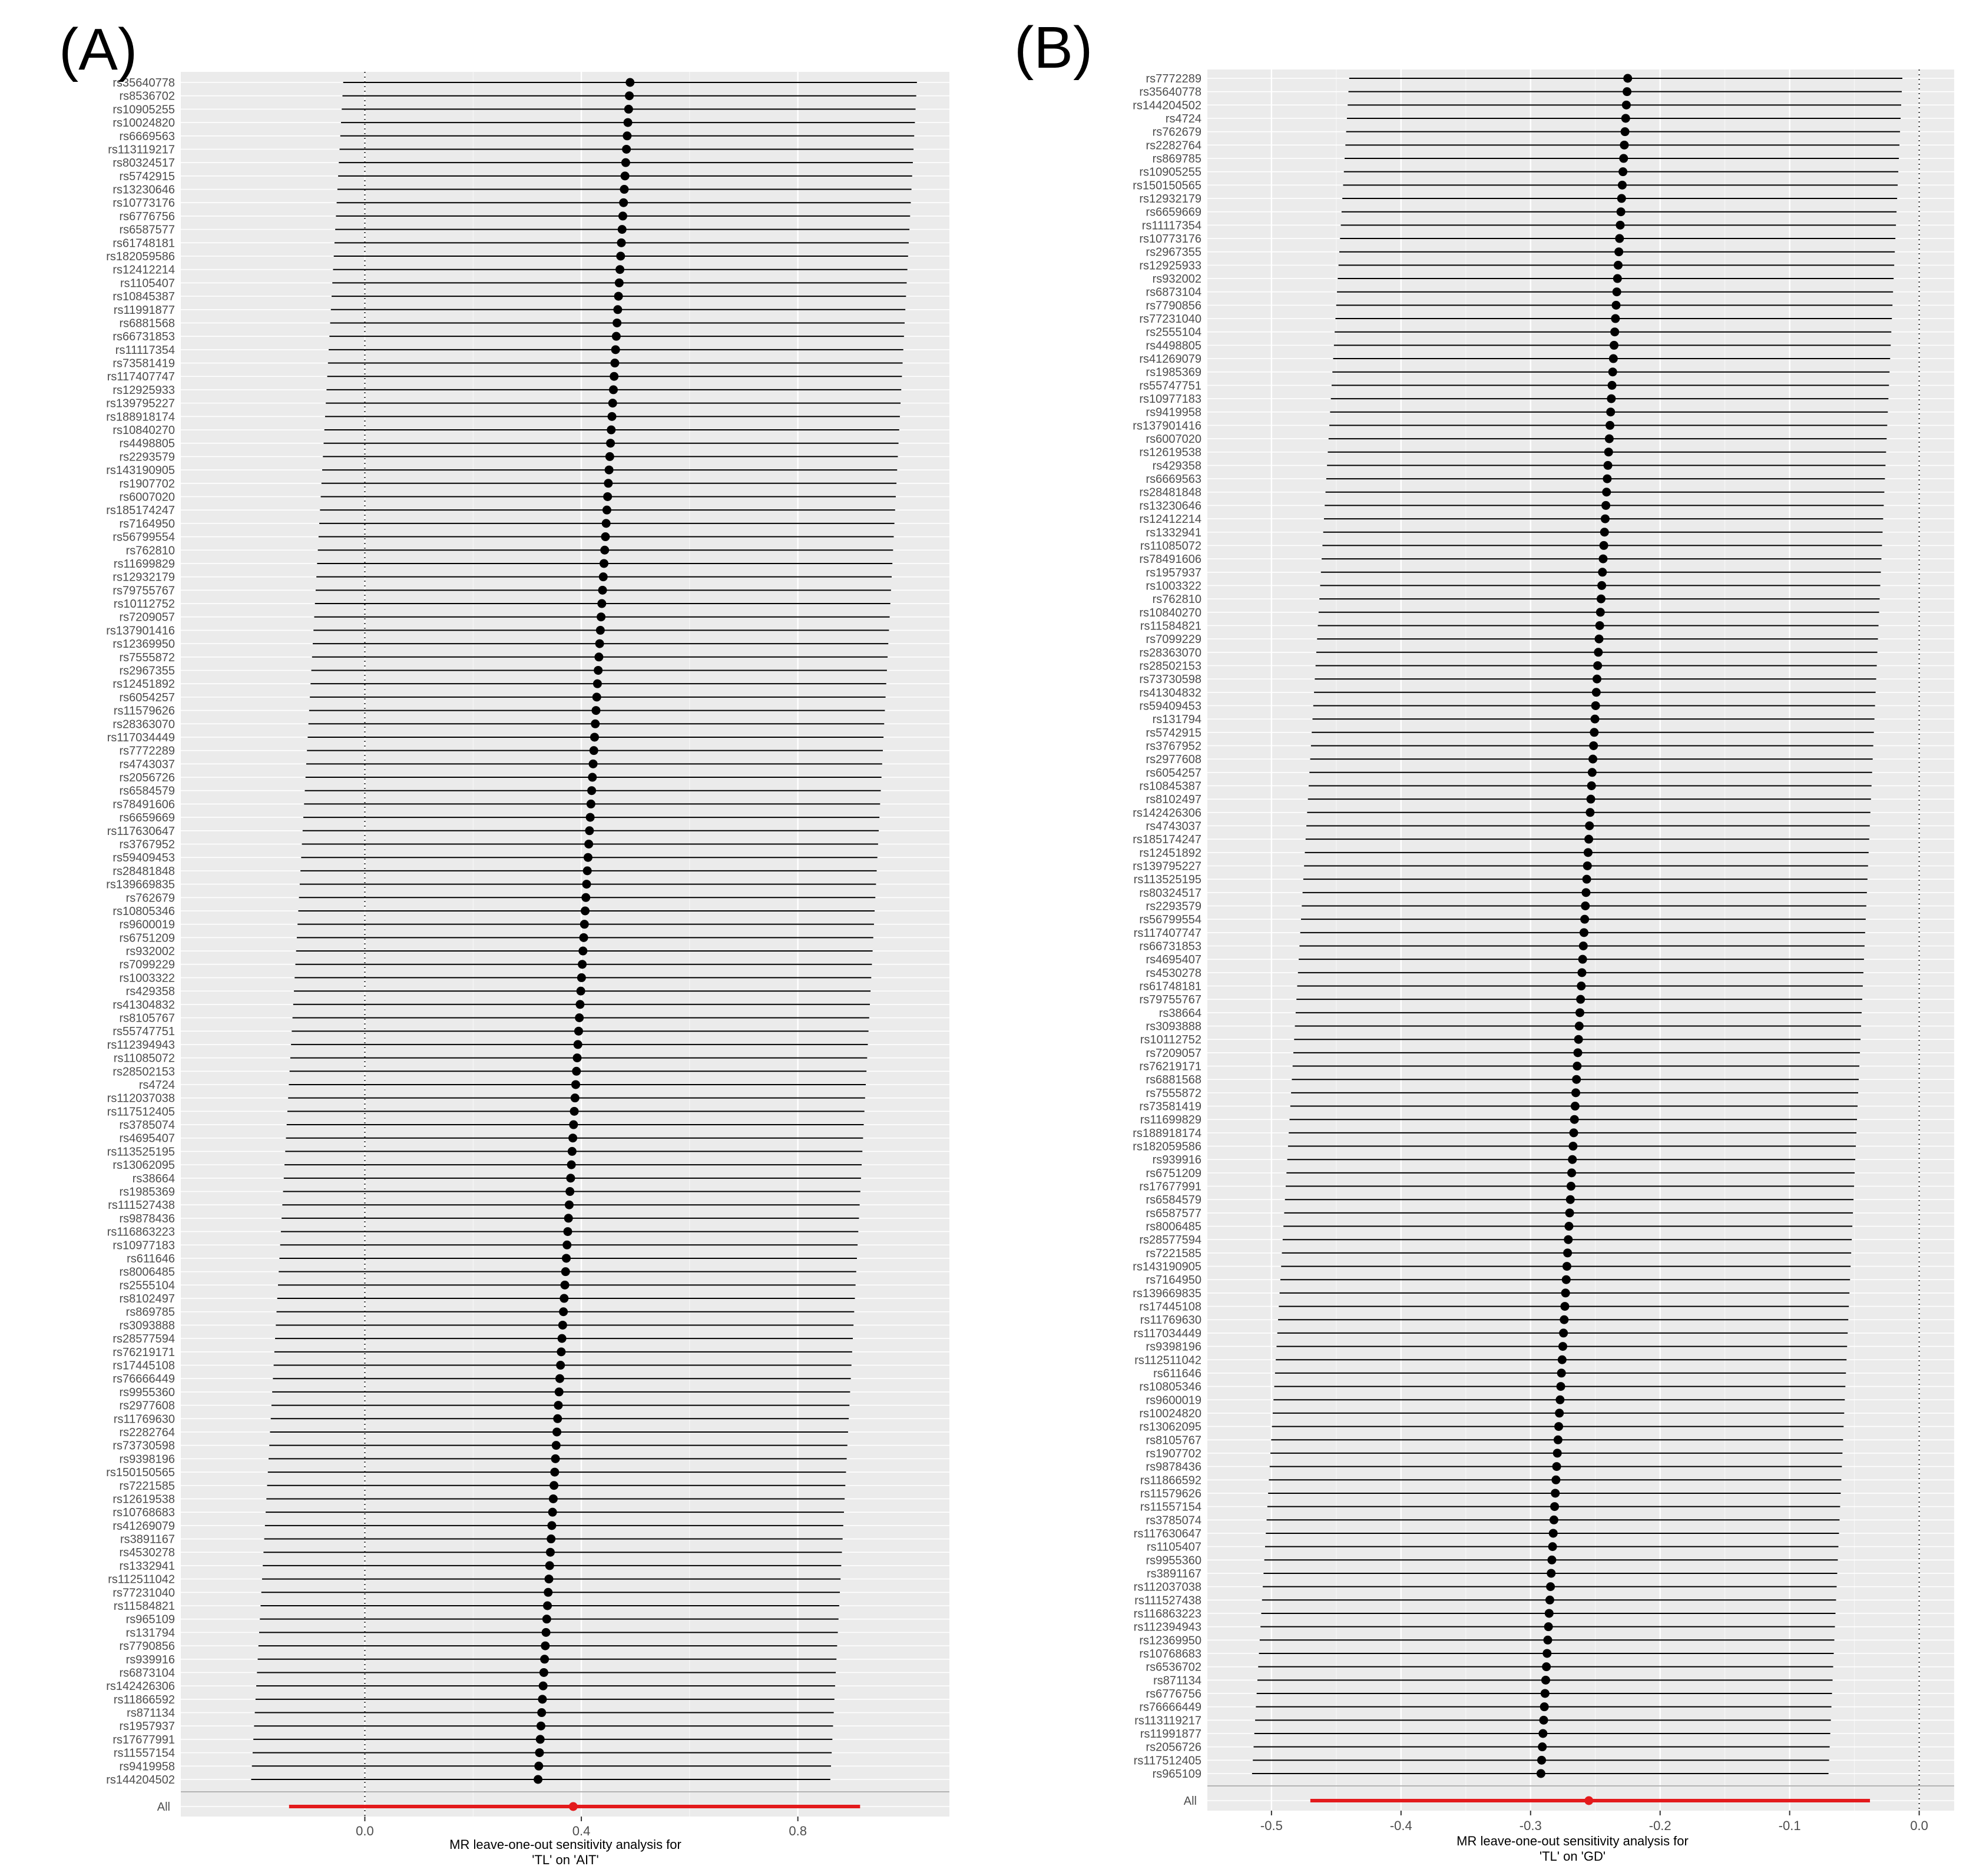 Image resolution: width=1963 pixels, height=1876 pixels. I want to click on estimate-point-a-rs2977608, so click(558, 1405).